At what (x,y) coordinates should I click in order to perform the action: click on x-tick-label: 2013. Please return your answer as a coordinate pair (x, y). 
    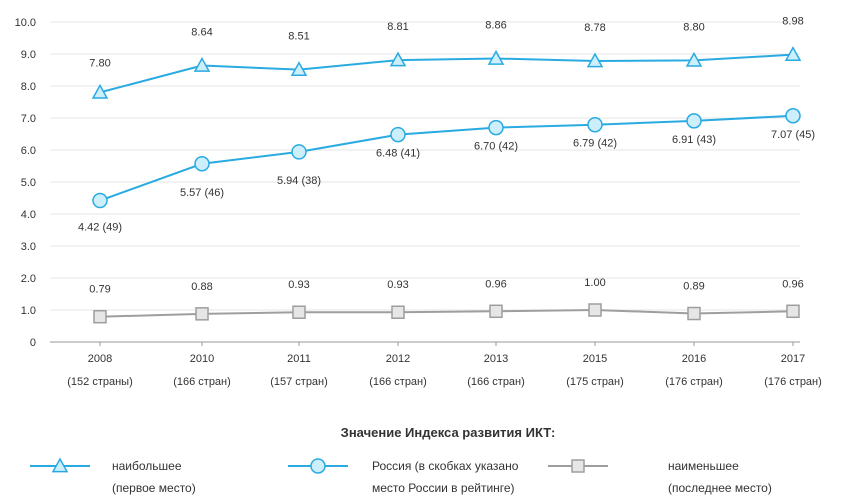
    Looking at the image, I should click on (496, 359).